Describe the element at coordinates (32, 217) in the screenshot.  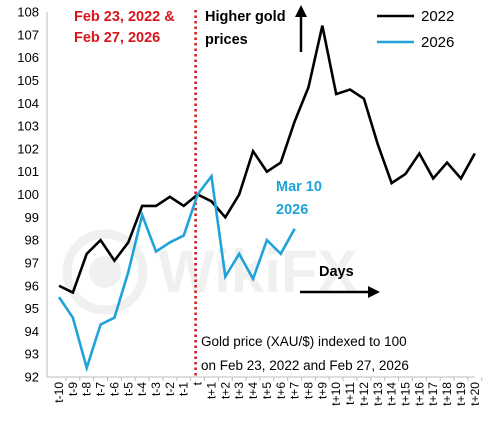
I see `y-tick-label: 99` at that location.